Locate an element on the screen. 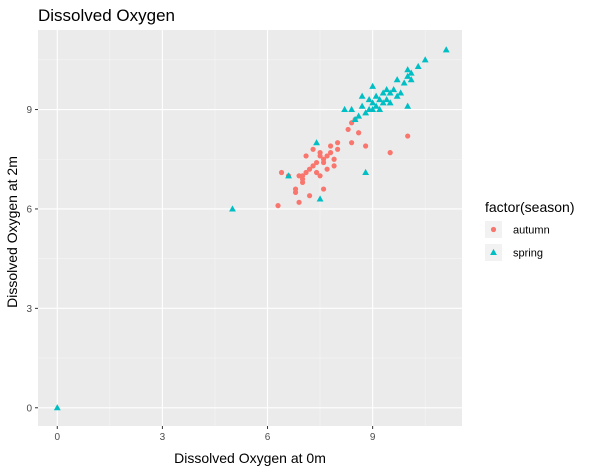 Image resolution: width=594 pixels, height=473 pixels. legend-title: factor(season) is located at coordinates (529, 207).